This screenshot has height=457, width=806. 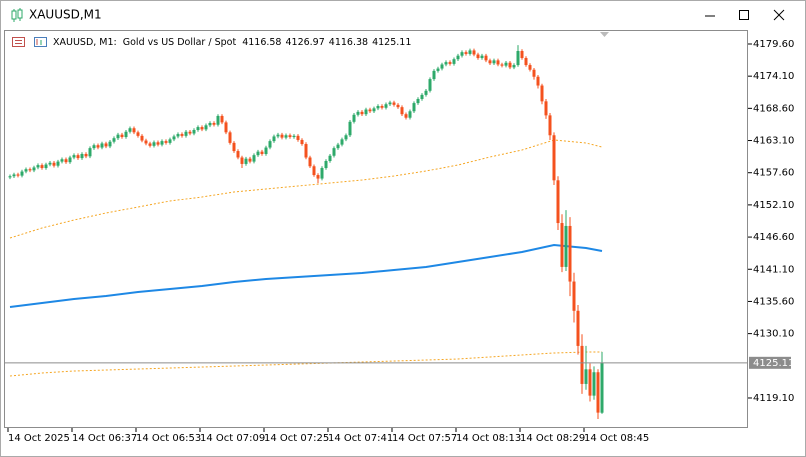 What do you see at coordinates (18, 42) in the screenshot?
I see `menu-icon` at bounding box center [18, 42].